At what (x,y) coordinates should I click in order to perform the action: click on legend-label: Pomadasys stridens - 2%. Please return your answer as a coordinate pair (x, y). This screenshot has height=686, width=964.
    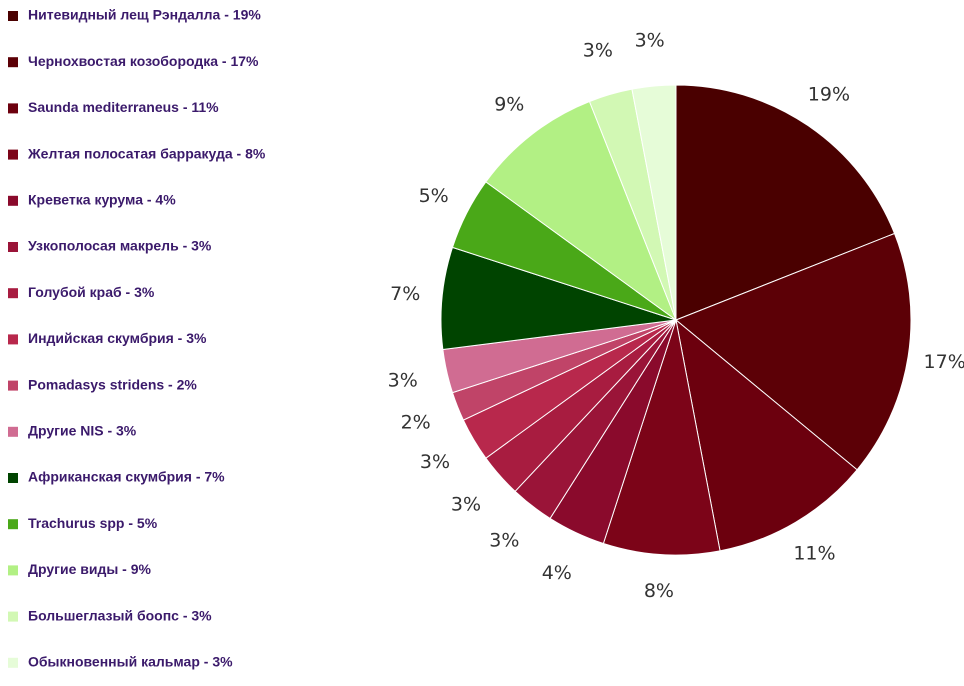
    Looking at the image, I should click on (112, 384).